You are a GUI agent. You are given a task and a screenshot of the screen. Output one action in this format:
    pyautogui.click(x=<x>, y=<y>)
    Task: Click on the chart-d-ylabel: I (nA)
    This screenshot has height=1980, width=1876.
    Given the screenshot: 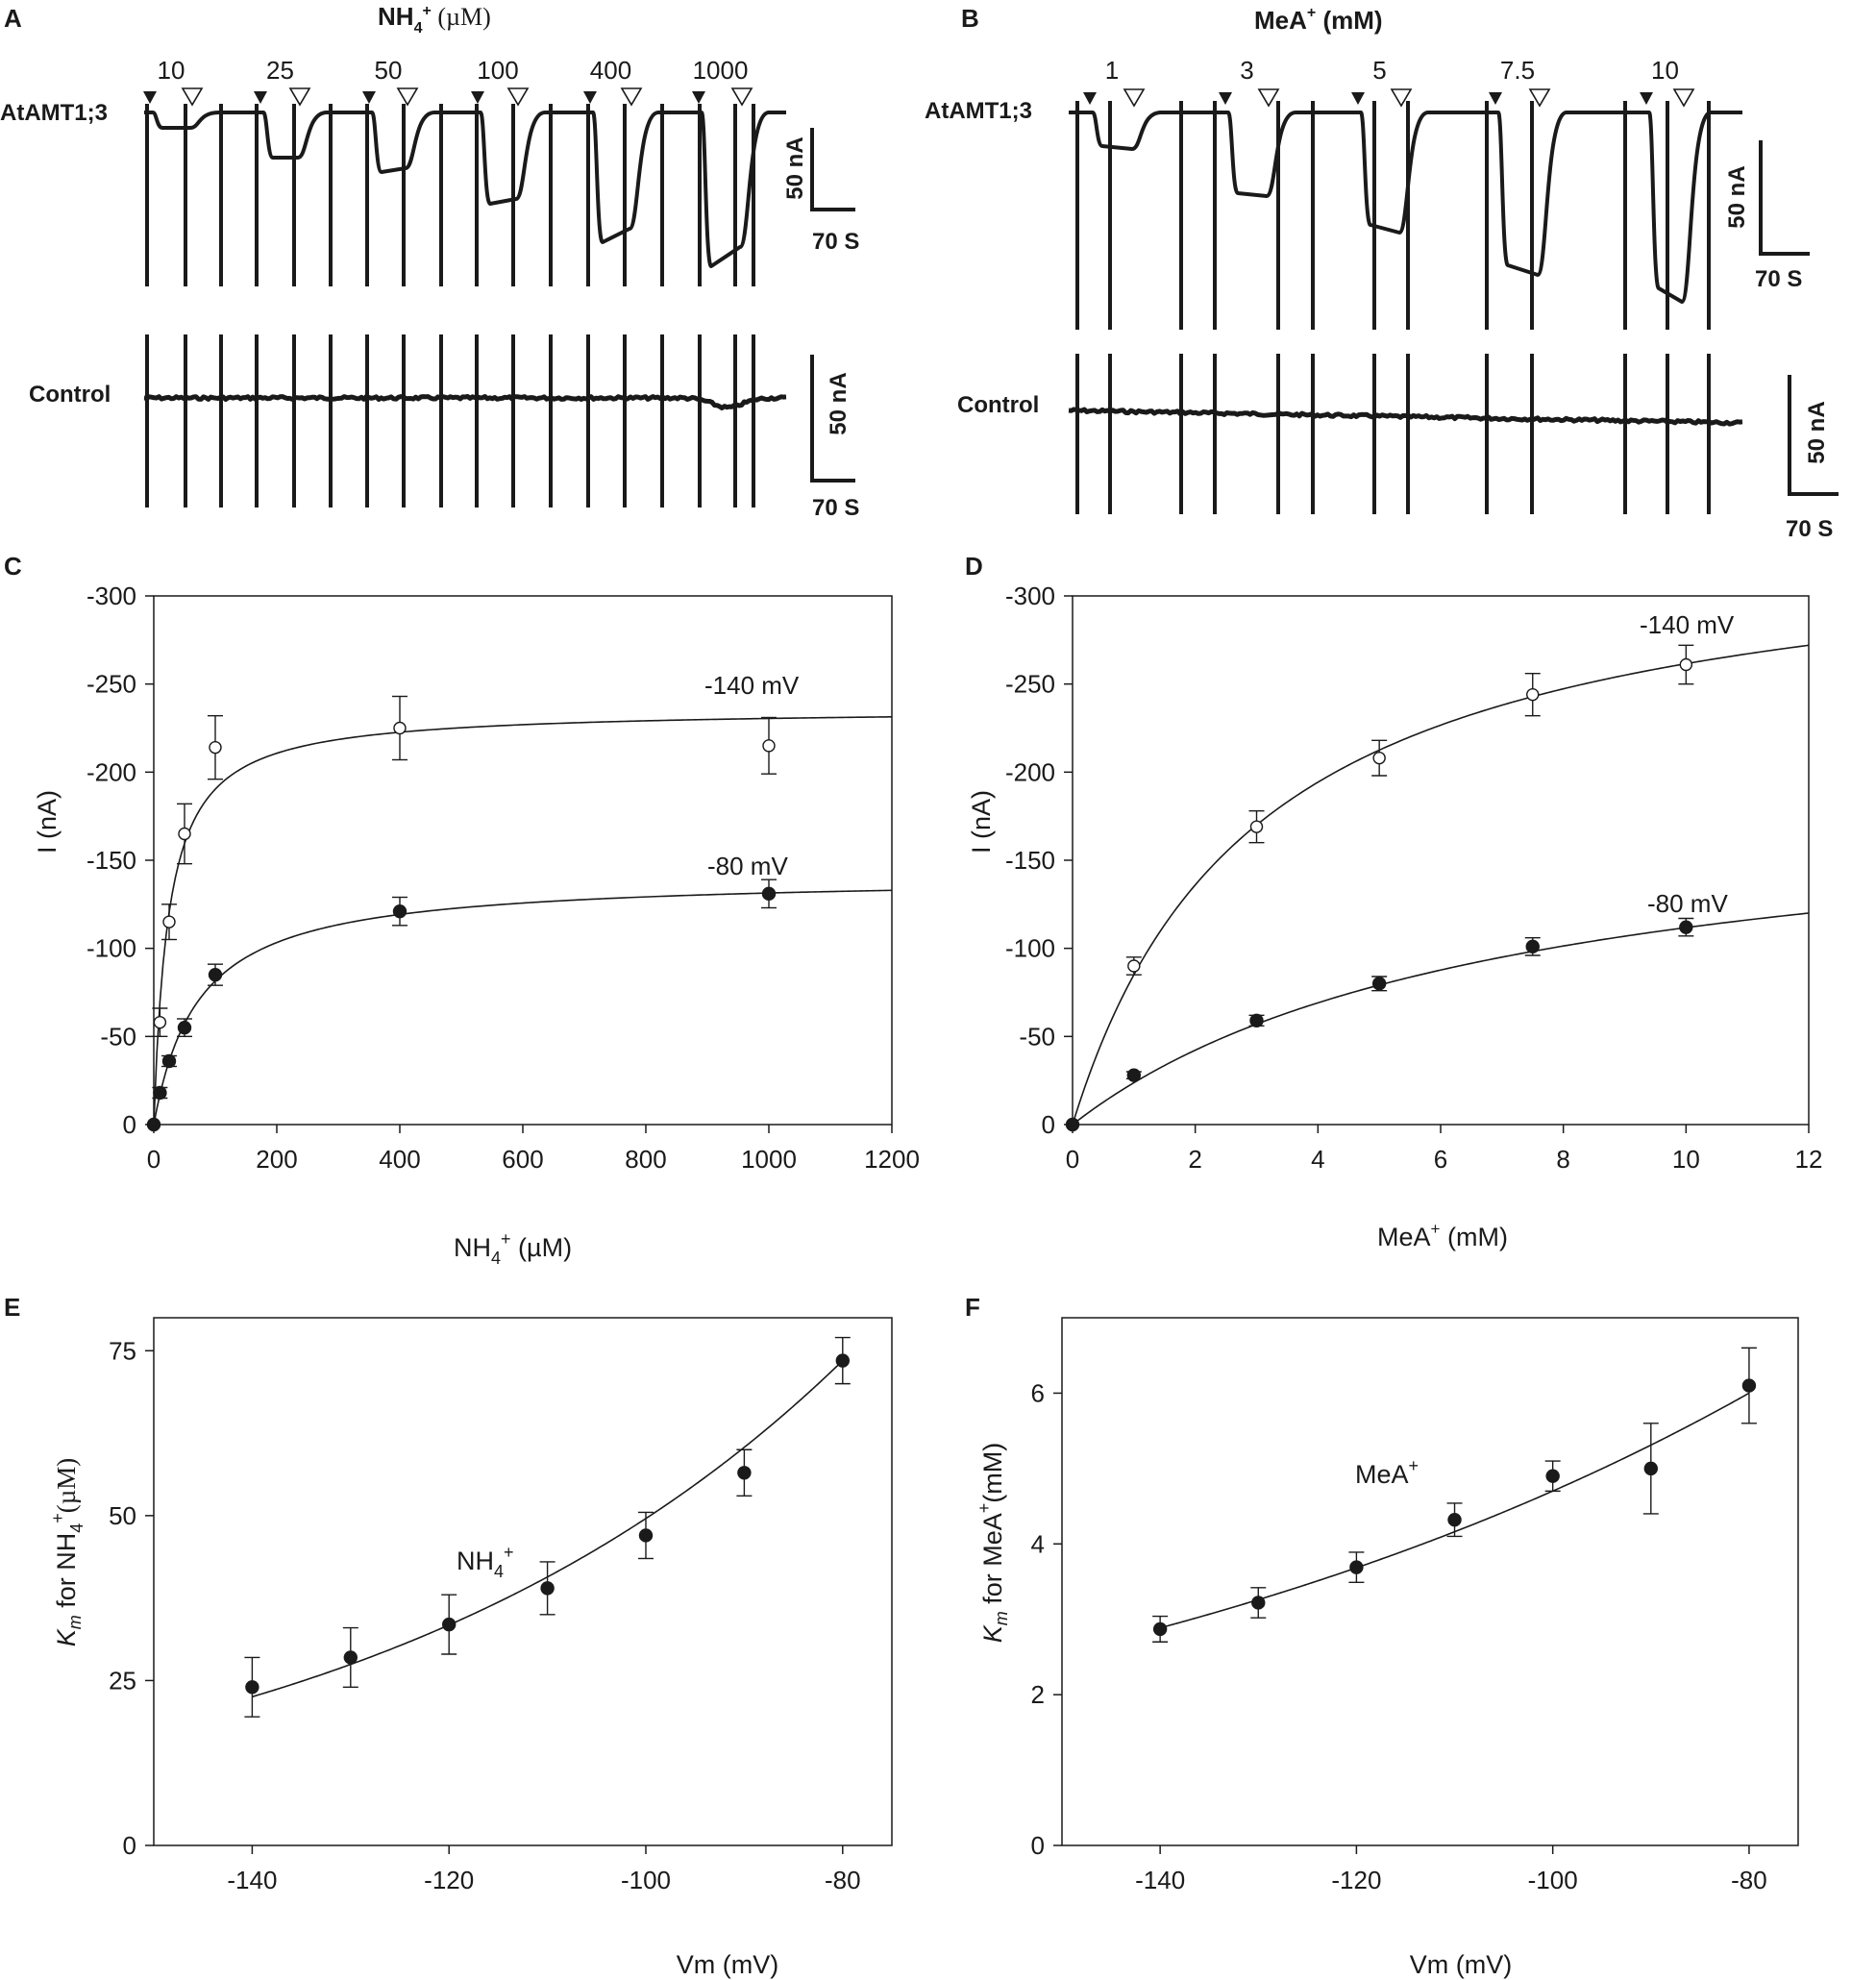 What is the action you would take?
    pyautogui.click(x=981, y=822)
    